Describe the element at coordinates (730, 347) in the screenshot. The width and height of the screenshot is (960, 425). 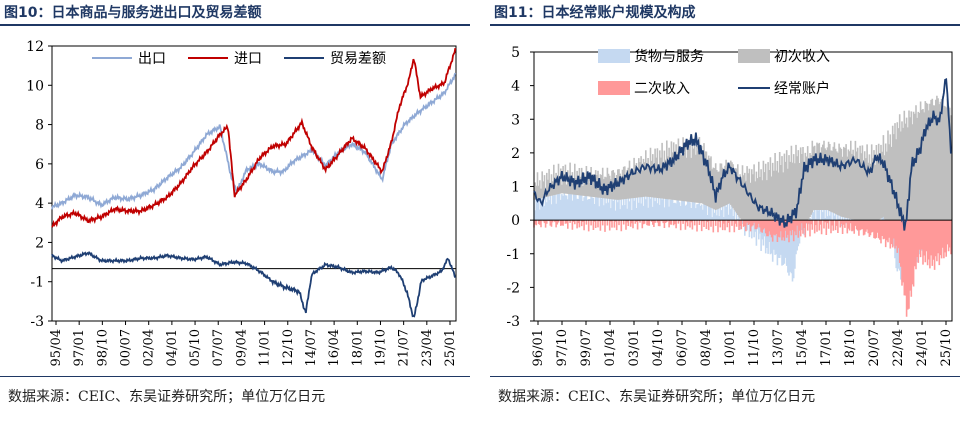
I see `x-tick-label: 10/01` at that location.